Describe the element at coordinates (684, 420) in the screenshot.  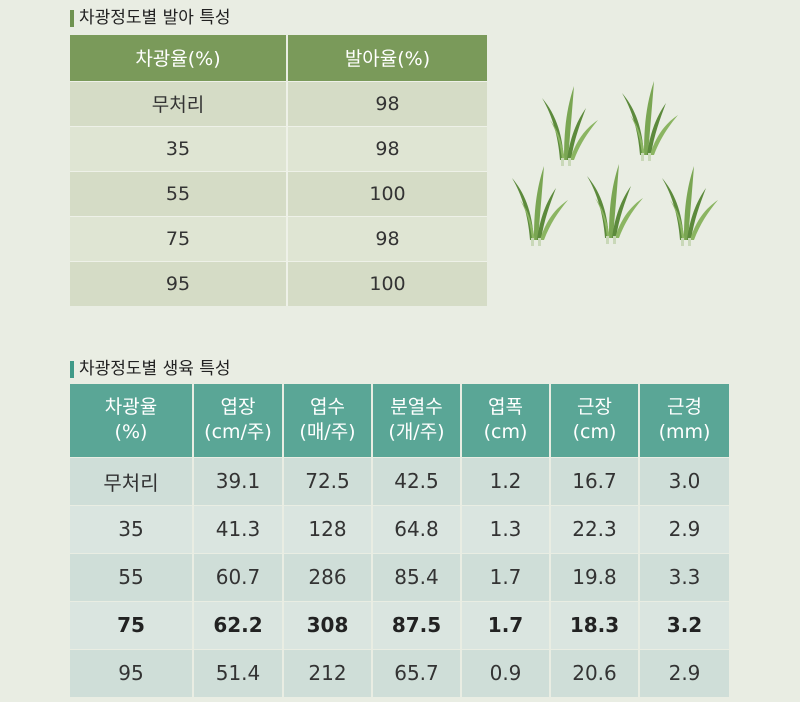
I see `header-root-diameter: 근경 (mm)` at that location.